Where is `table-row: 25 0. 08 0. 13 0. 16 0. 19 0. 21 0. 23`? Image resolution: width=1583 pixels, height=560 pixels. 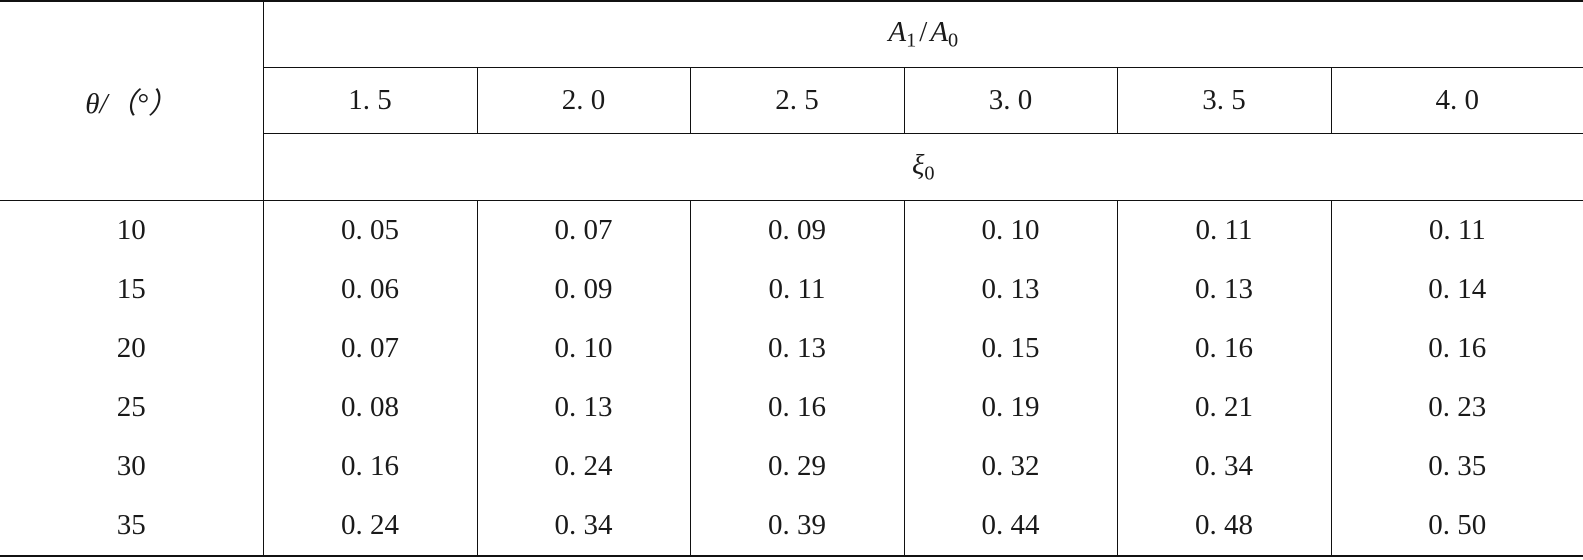 table-row: 25 0. 08 0. 13 0. 16 0. 19 0. 21 0. 23 is located at coordinates (791, 407).